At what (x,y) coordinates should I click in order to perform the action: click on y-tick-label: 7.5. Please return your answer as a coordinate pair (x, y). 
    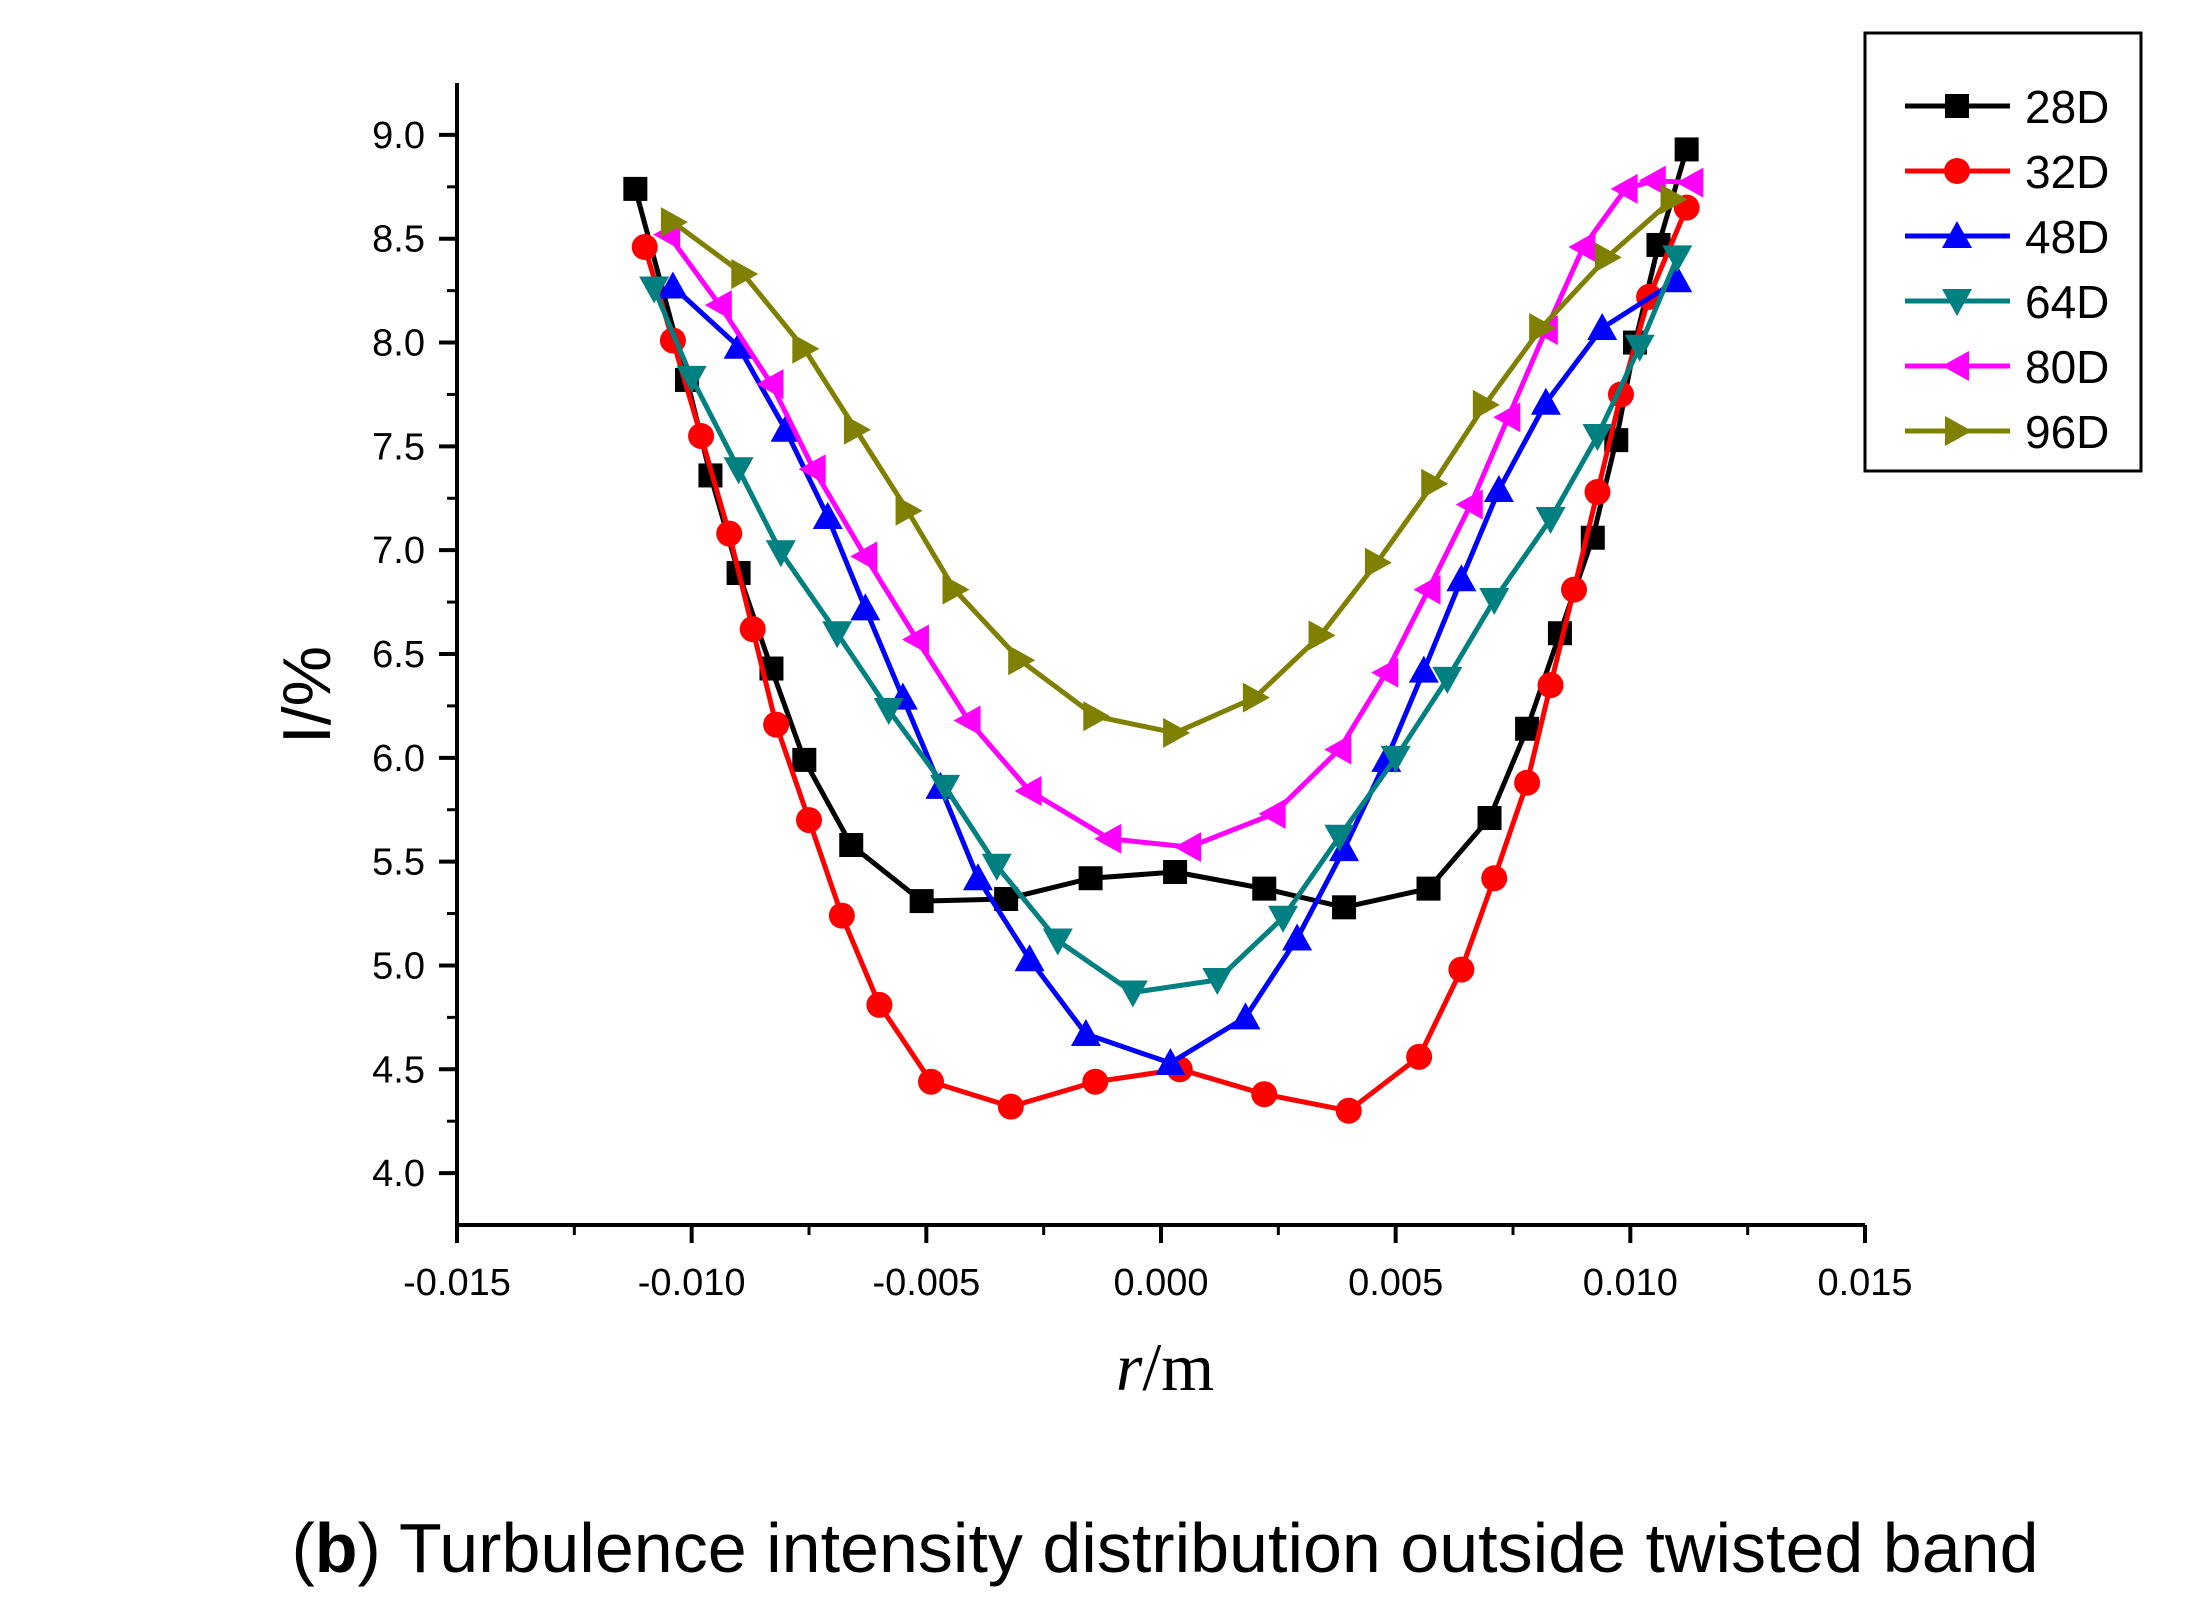
    Looking at the image, I should click on (398, 447).